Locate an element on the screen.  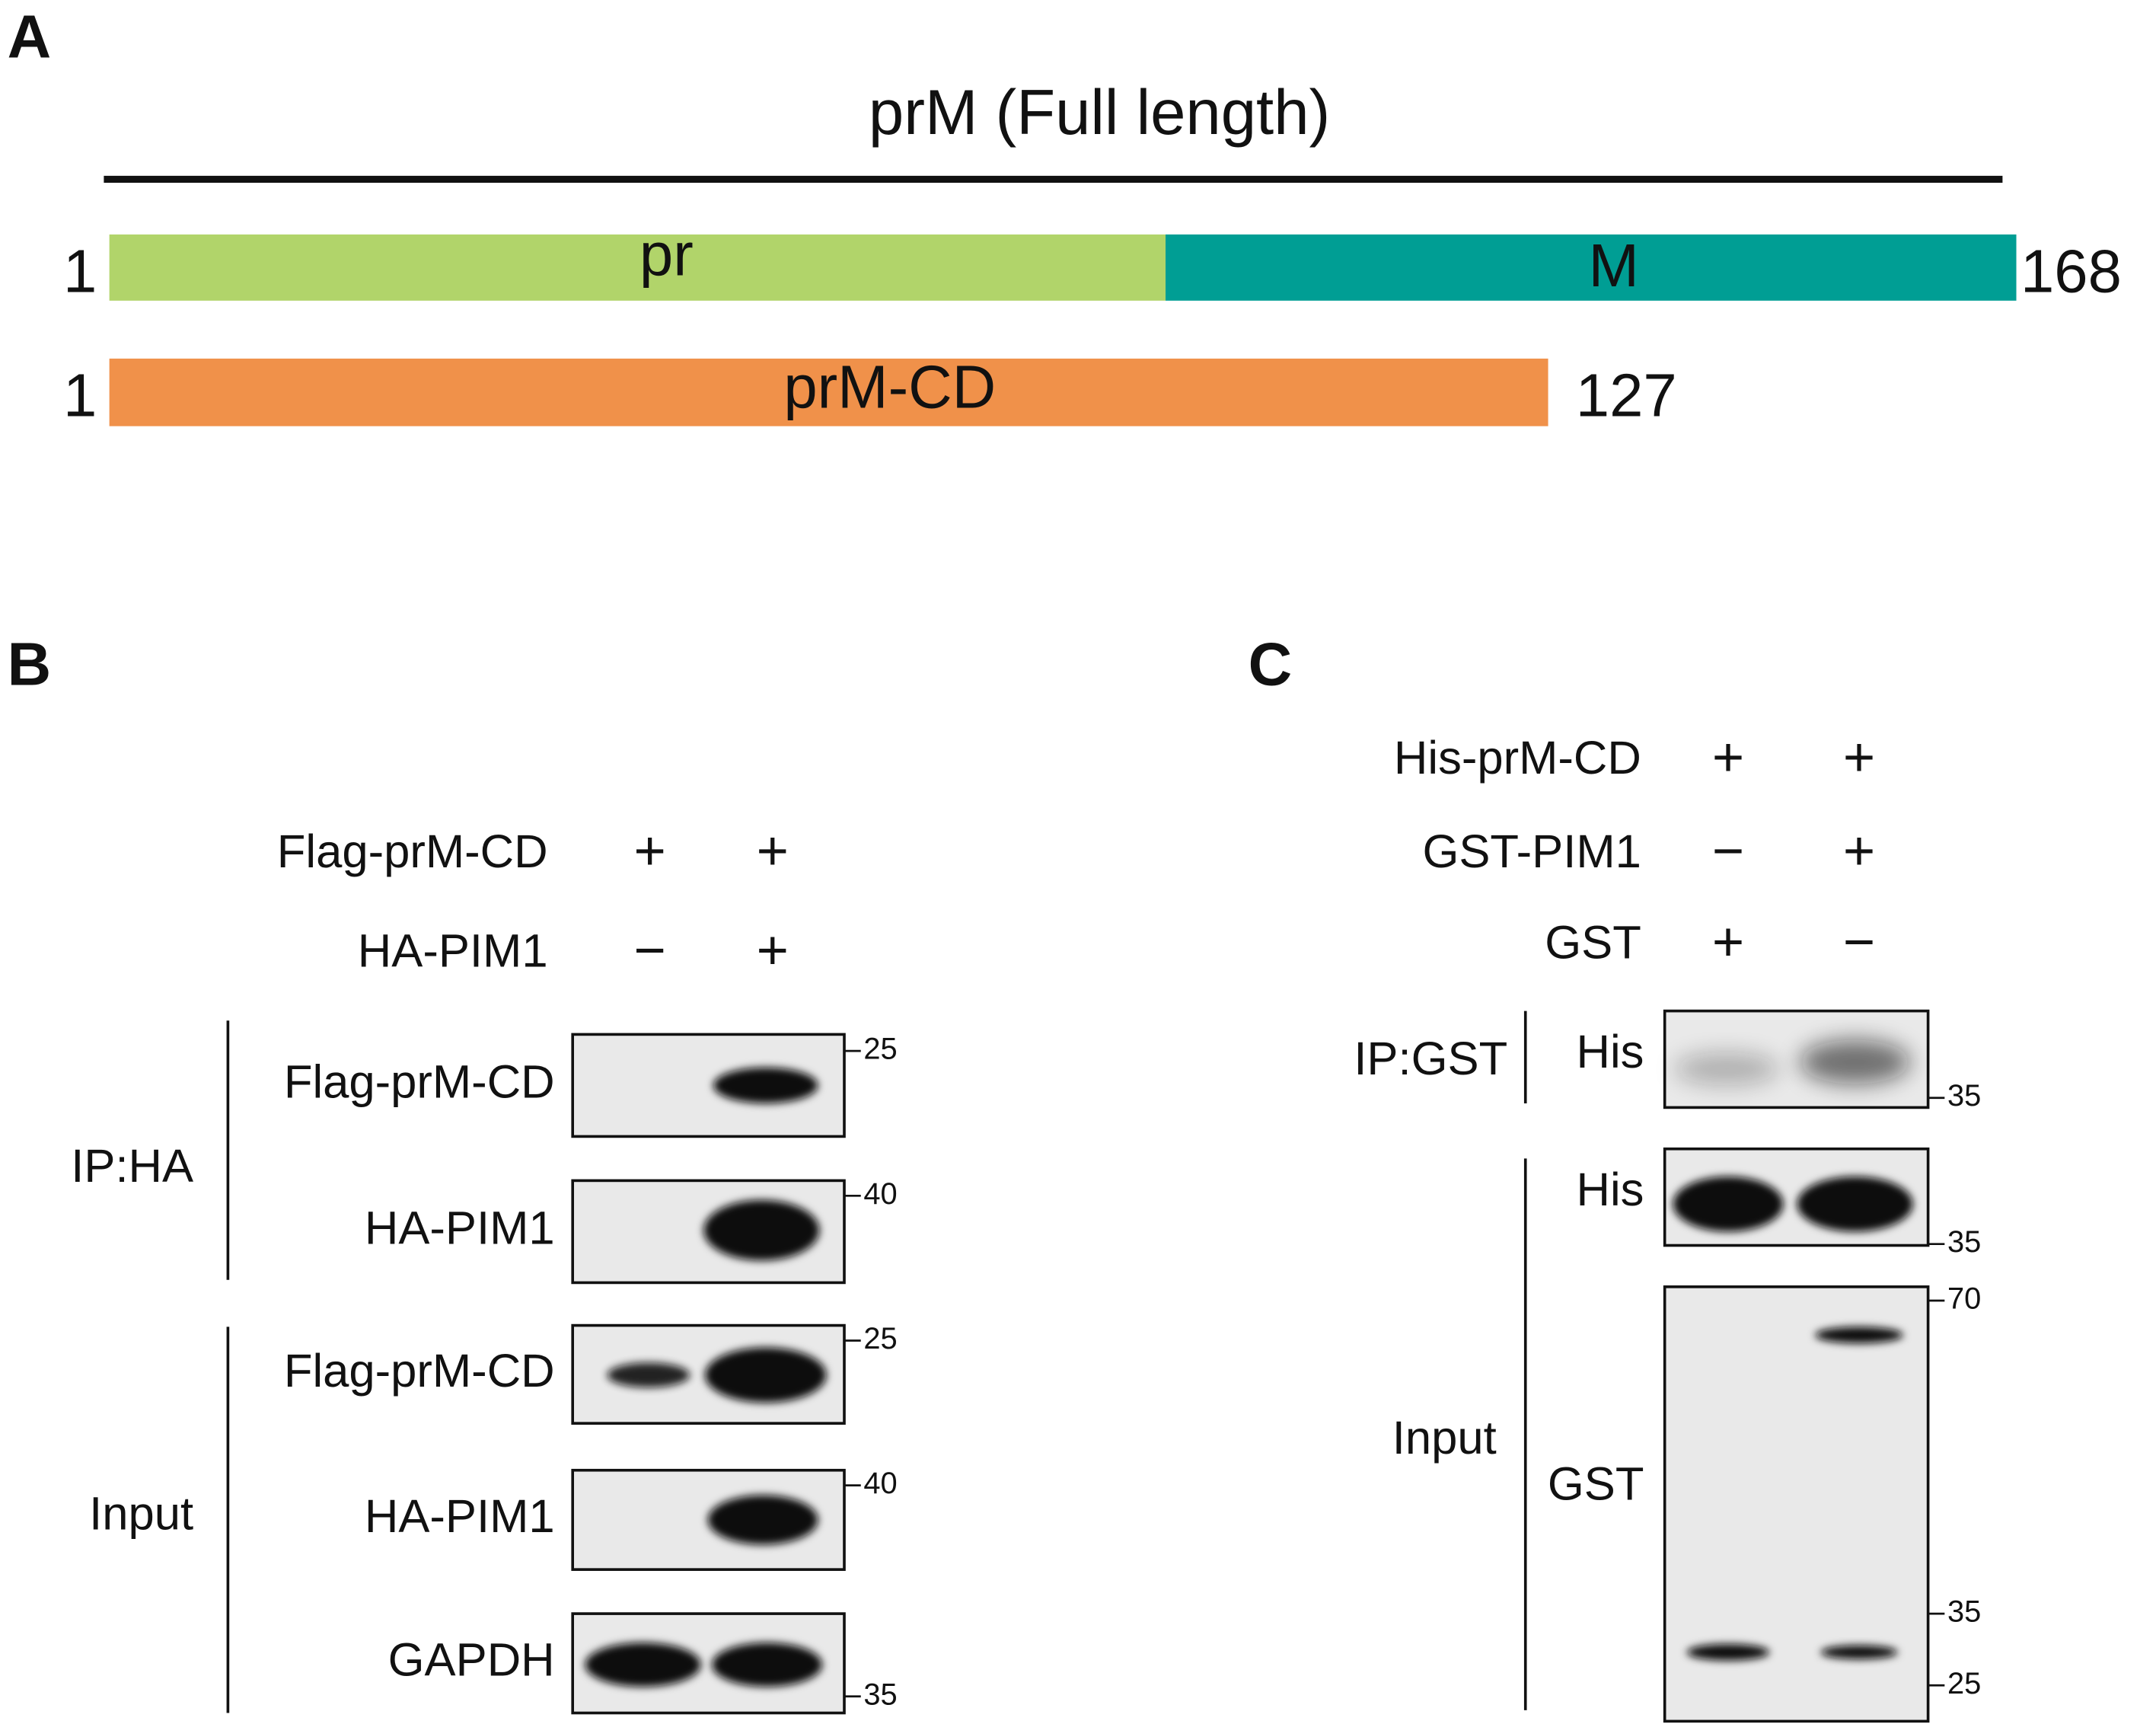
panel-label: B is located at coordinates (30, 664).